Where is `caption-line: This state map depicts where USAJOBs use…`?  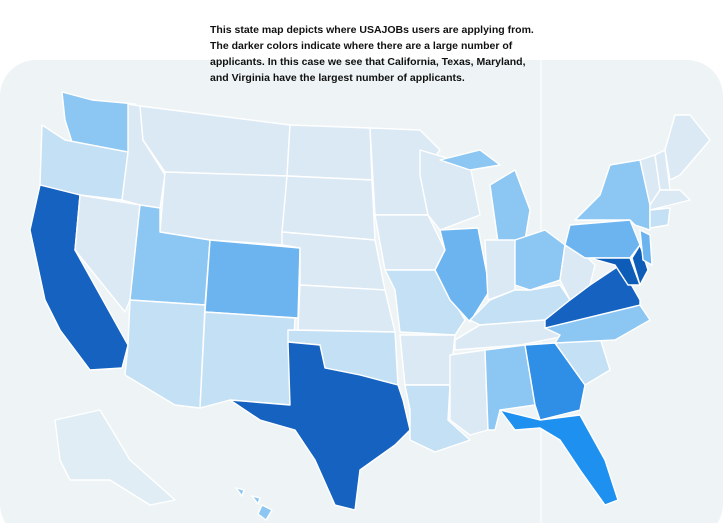
caption-line: This state map depicts where USAJOBs use… is located at coordinates (372, 30).